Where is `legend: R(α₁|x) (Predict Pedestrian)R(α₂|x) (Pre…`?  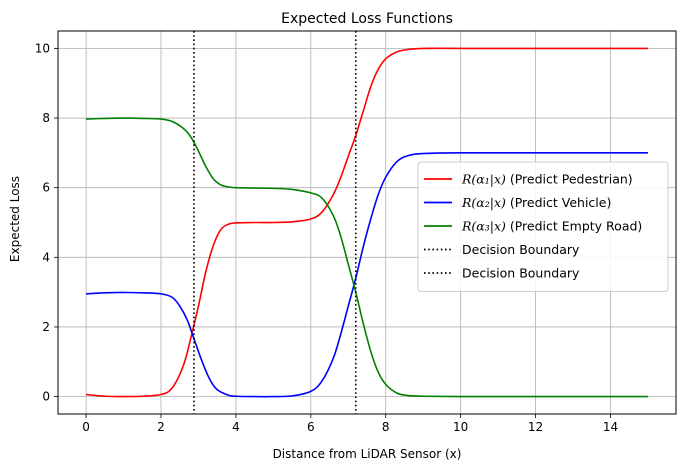
legend: R(α₁|x) (Predict Pedestrian)R(α₂|x) (Pre… is located at coordinates (543, 226).